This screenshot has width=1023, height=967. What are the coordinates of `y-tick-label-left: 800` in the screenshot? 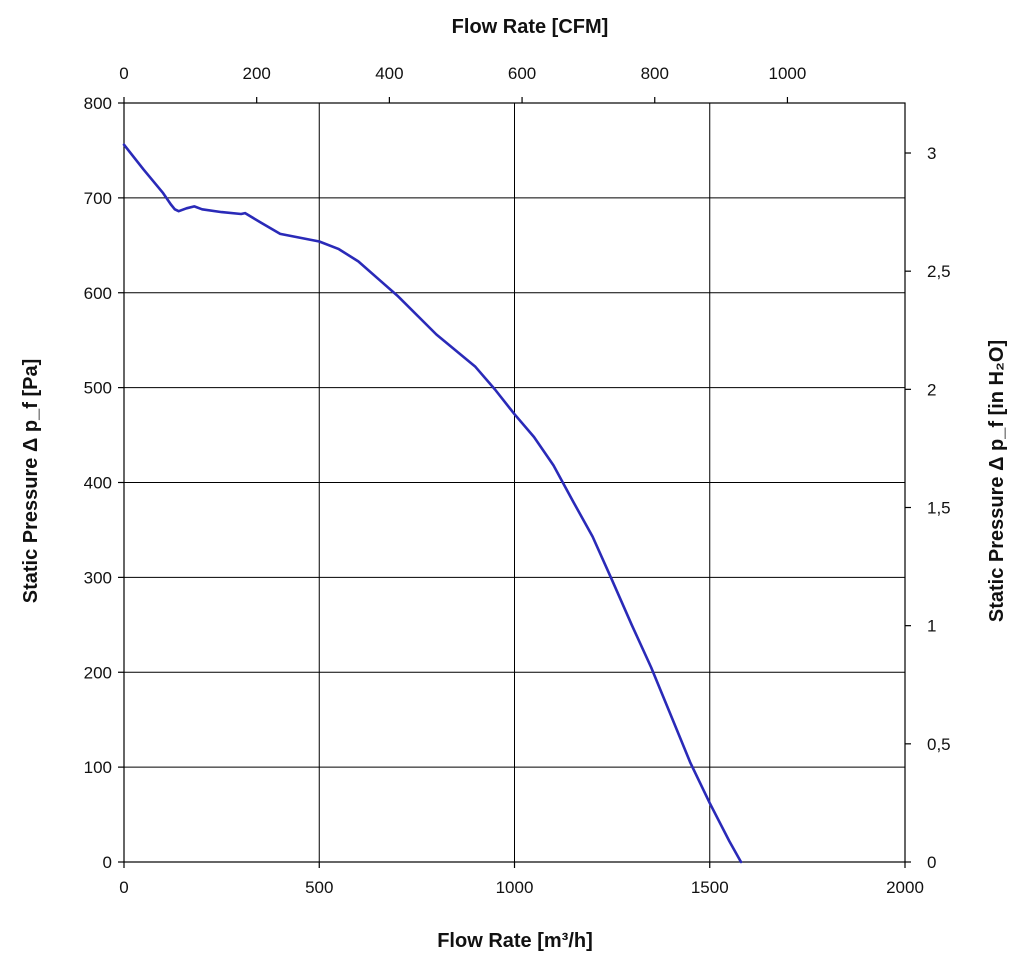 It's located at (98, 103).